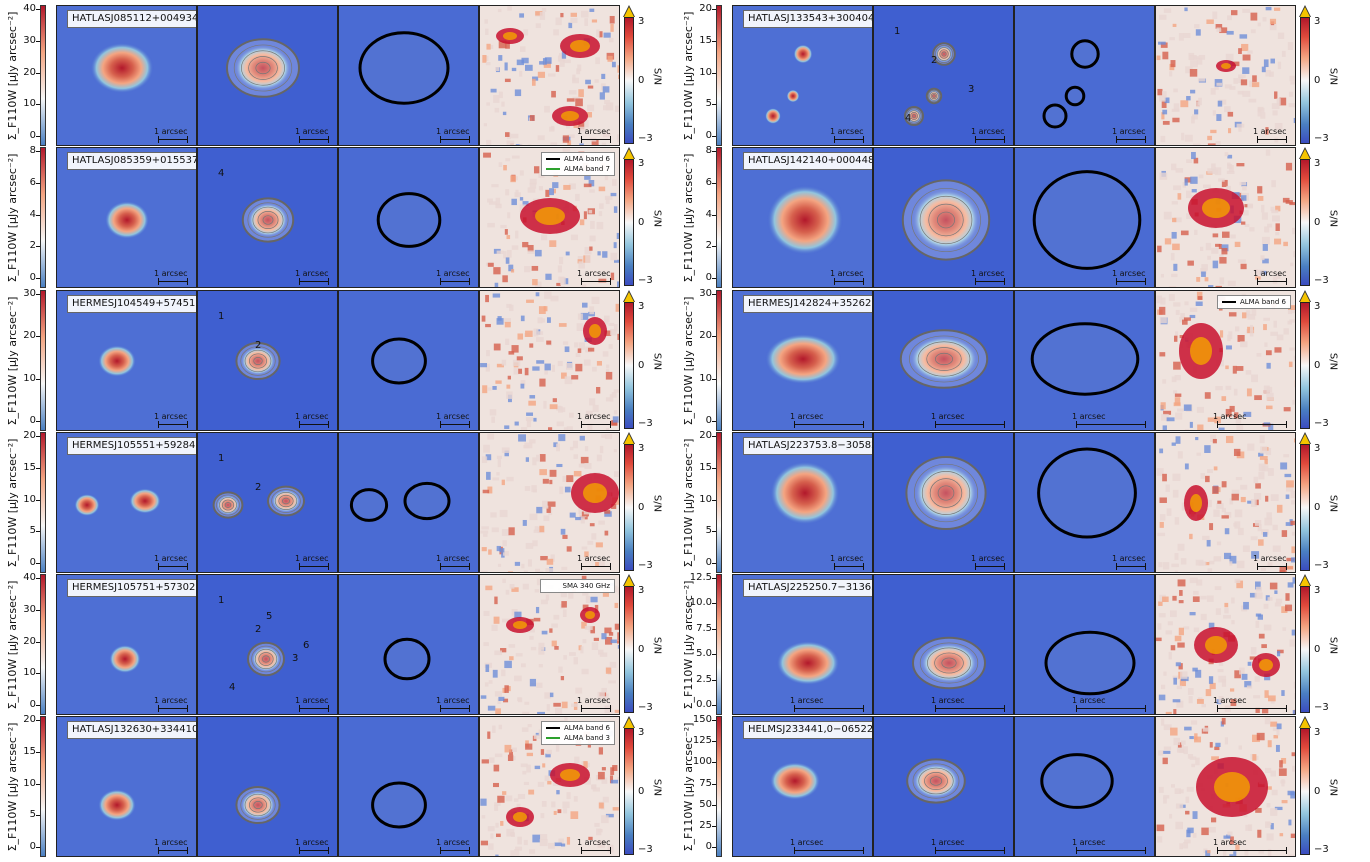  I want to click on panel-model: 1 arcsec 1 2 3 4 5 6, so click(267, 644).